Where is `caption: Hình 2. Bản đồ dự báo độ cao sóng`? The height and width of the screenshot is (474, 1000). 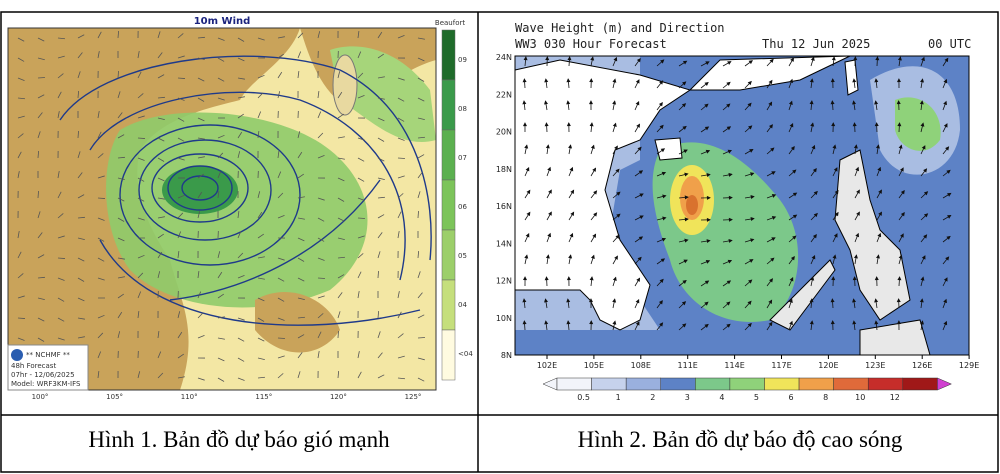
caption: Hình 2. Bản đồ dự báo độ cao sóng is located at coordinates (740, 439).